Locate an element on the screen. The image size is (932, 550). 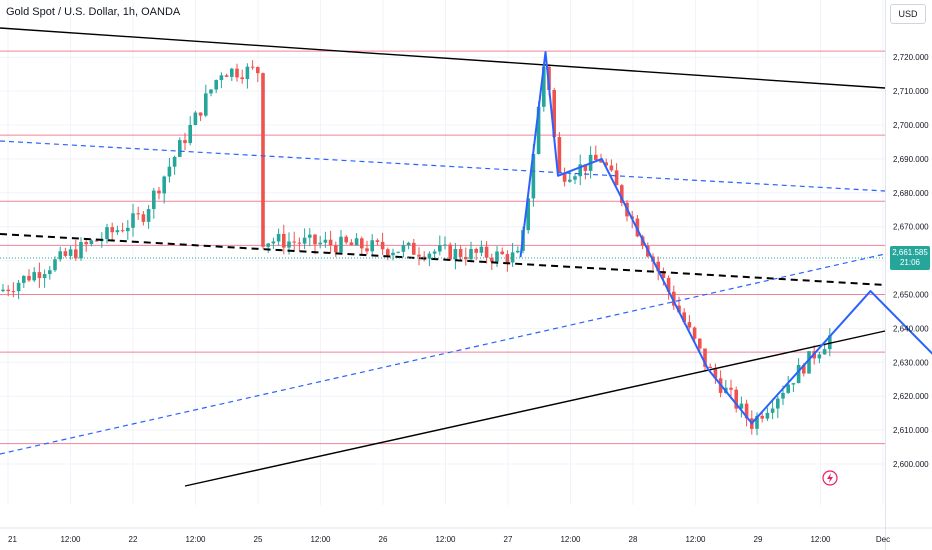
y-tick-label: 2,630.000 is located at coordinates (911, 362).